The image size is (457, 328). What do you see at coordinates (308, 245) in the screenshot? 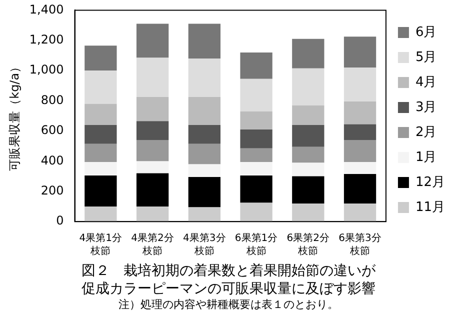
I see `x-tick-label: 6果第2分枝節` at bounding box center [308, 245].